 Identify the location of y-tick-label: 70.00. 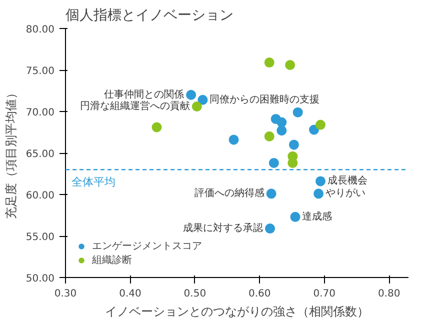
(40, 113).